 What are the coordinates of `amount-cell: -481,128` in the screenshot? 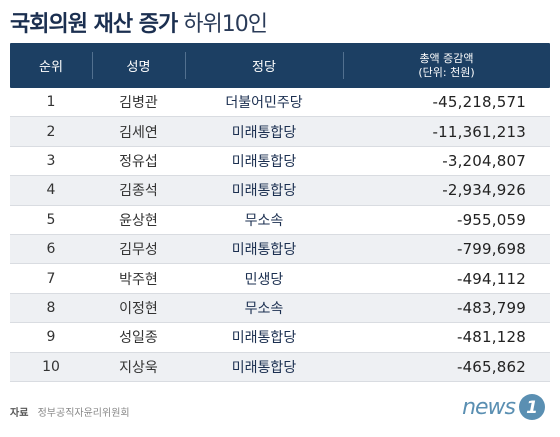 It's located at (491, 337).